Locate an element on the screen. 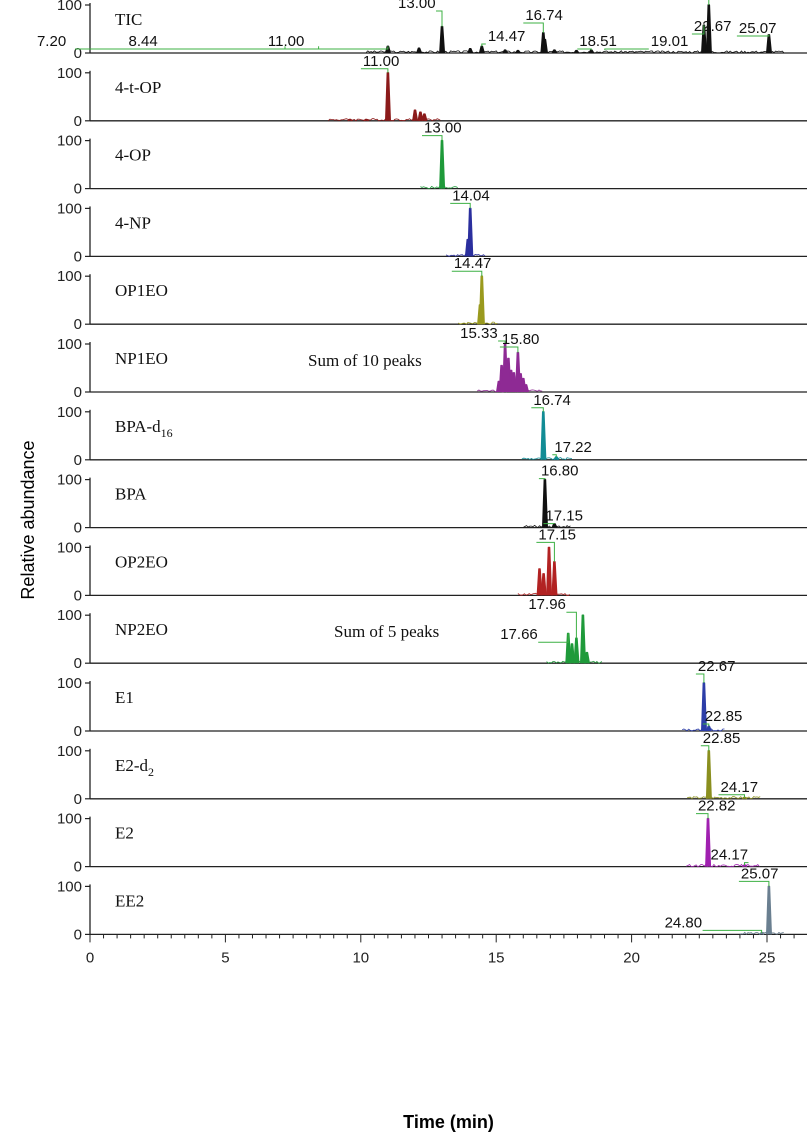 The image size is (807, 1136). x-axis-title: Time (min) is located at coordinates (448, 1122).